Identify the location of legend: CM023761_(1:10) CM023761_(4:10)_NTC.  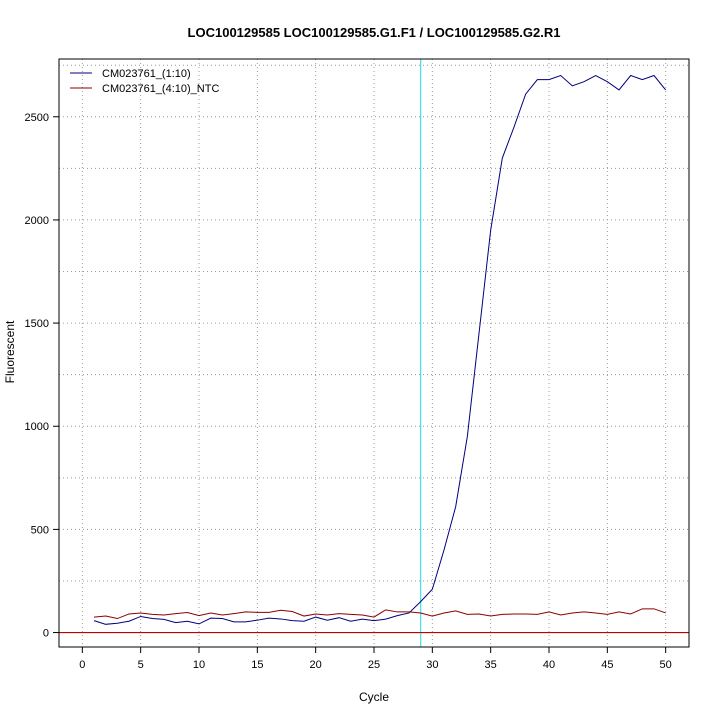
(144, 81).